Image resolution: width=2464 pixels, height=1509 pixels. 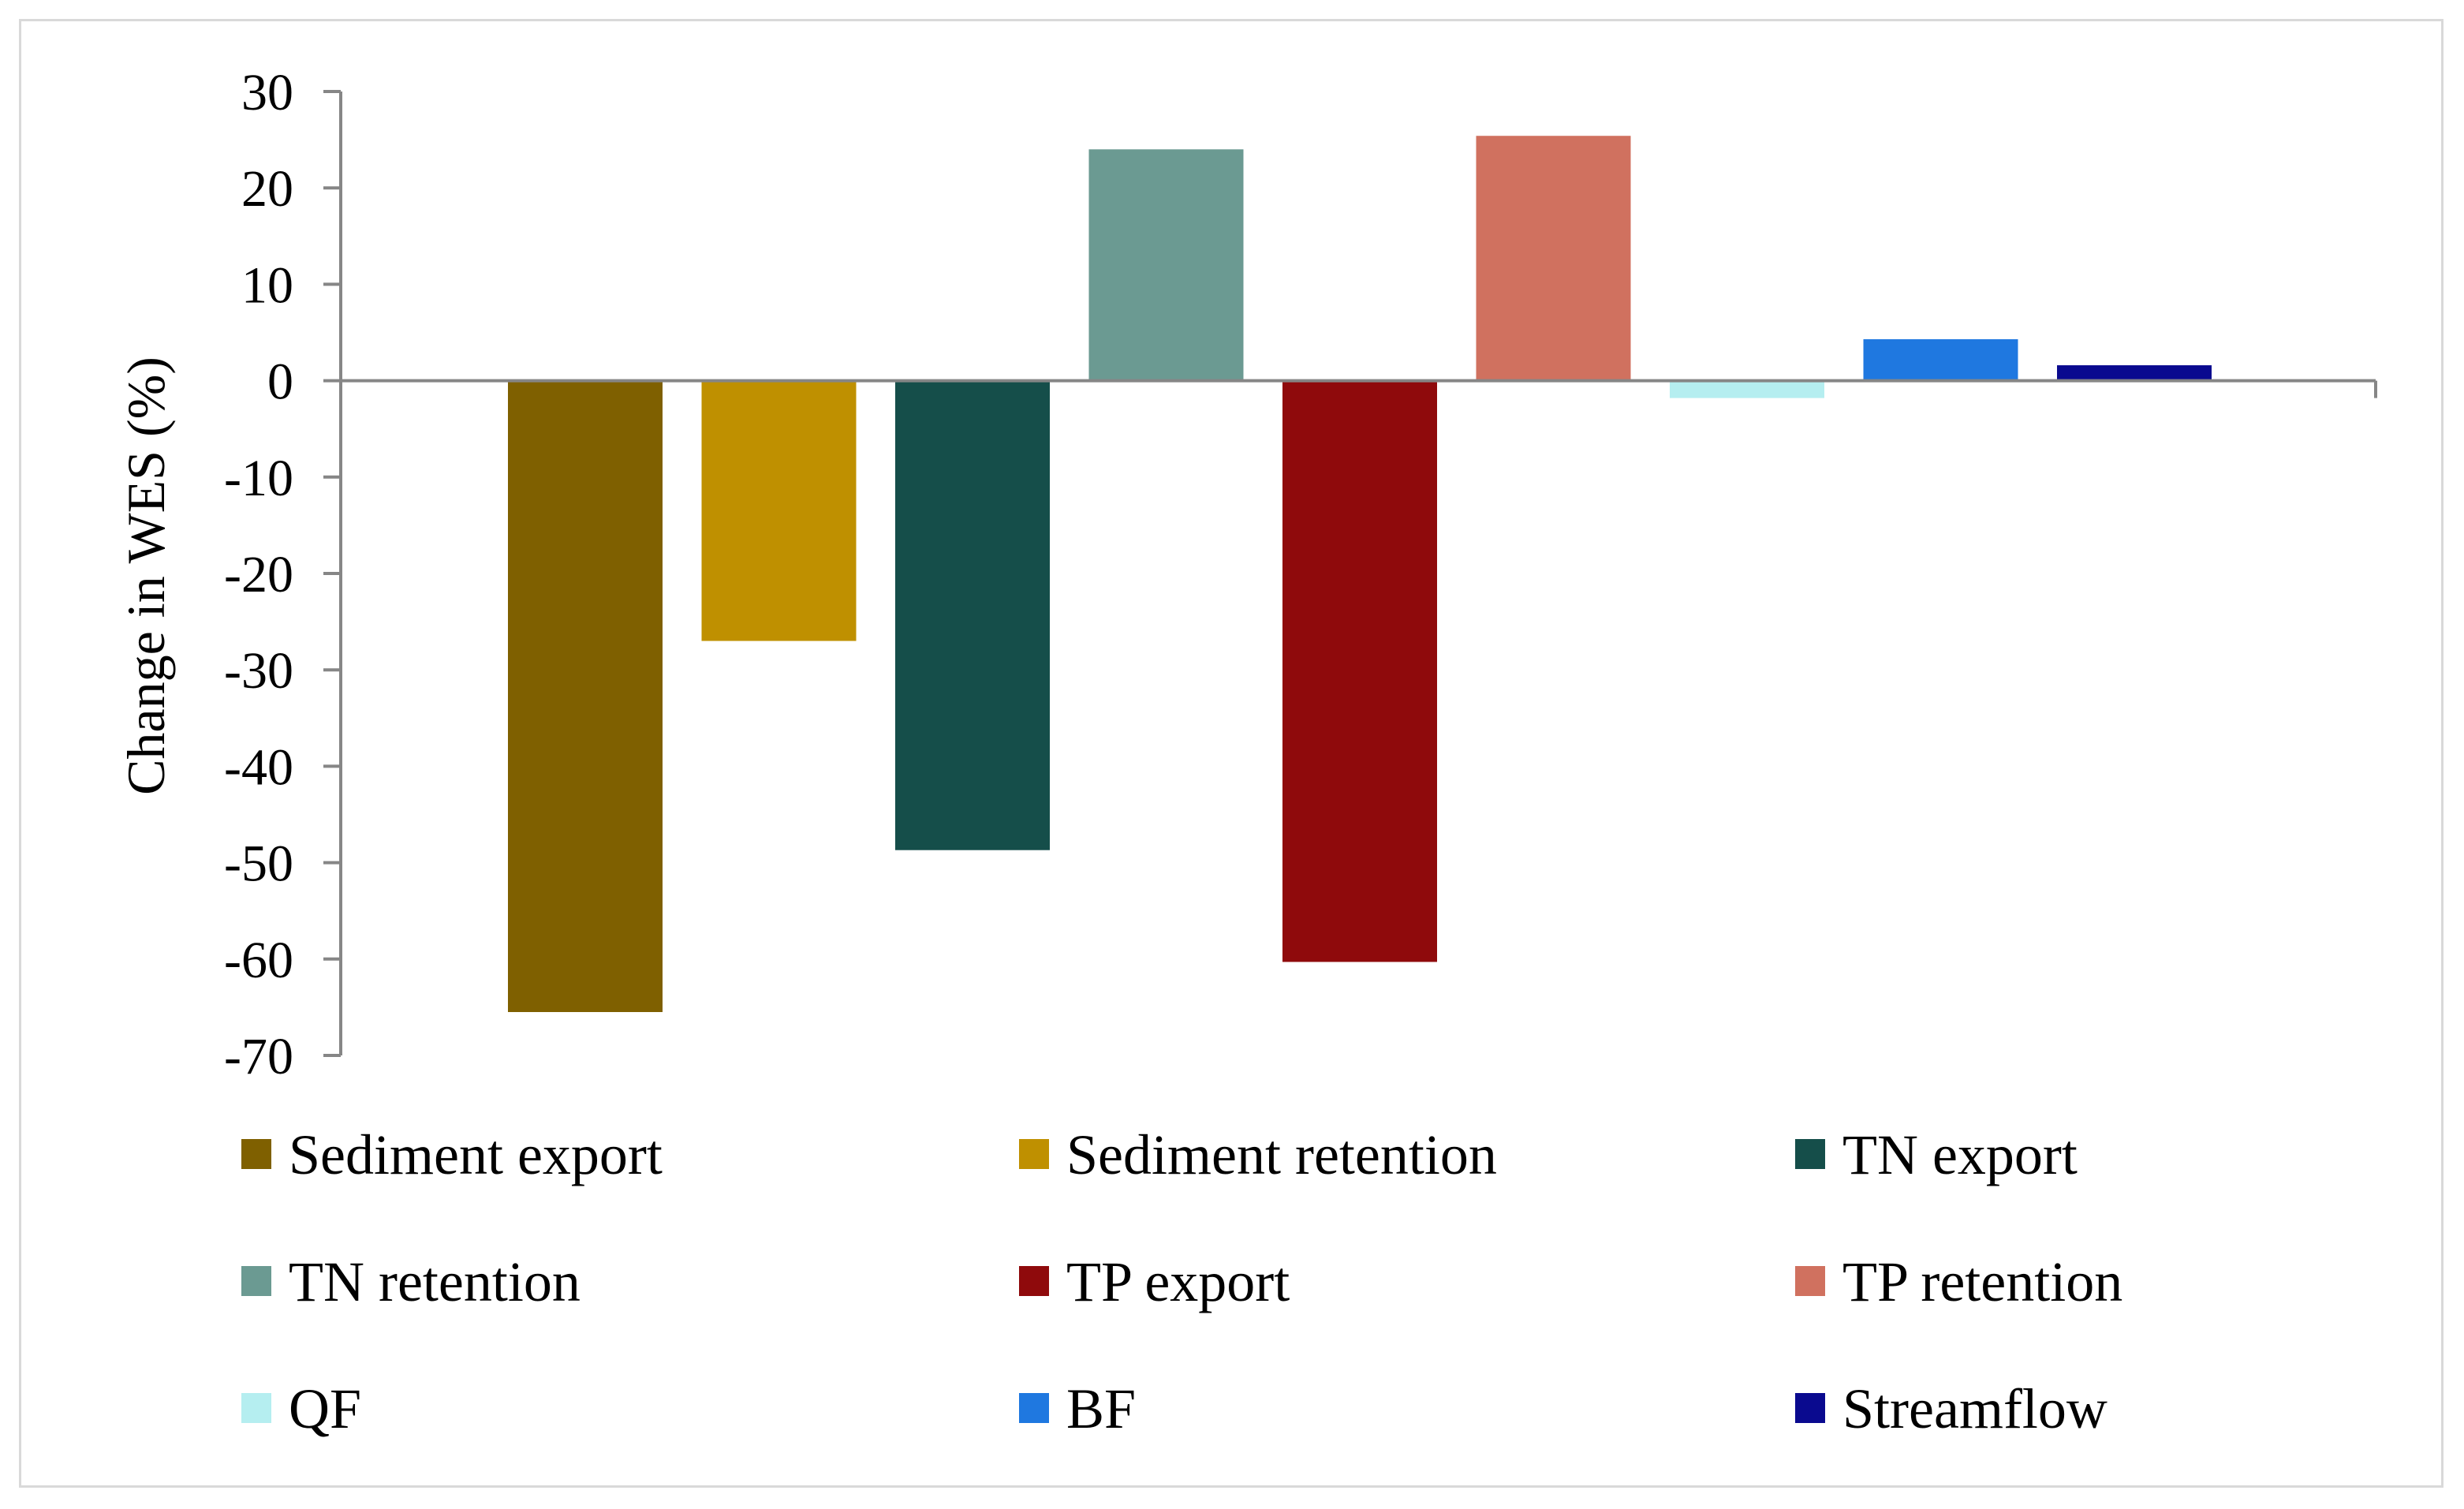 I want to click on legend-item-qf: QF, so click(x=301, y=1409).